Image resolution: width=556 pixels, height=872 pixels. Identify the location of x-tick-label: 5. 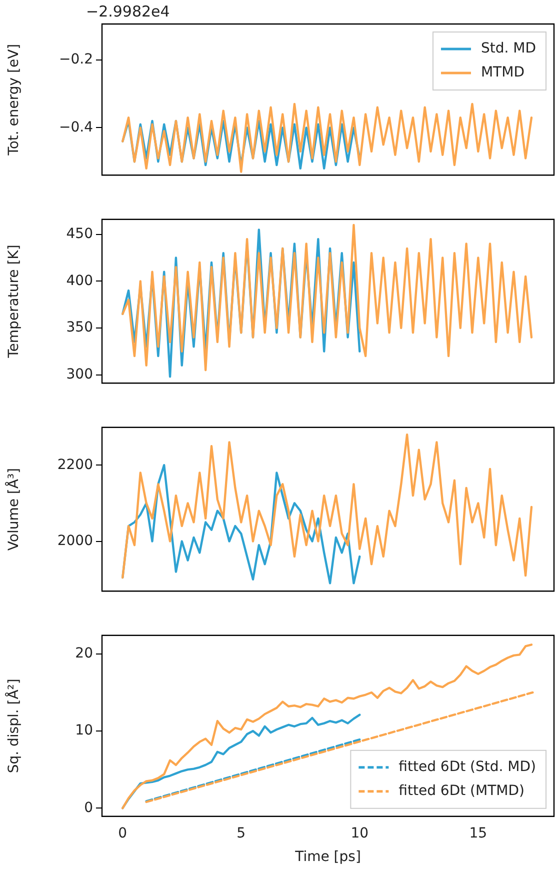
(241, 833).